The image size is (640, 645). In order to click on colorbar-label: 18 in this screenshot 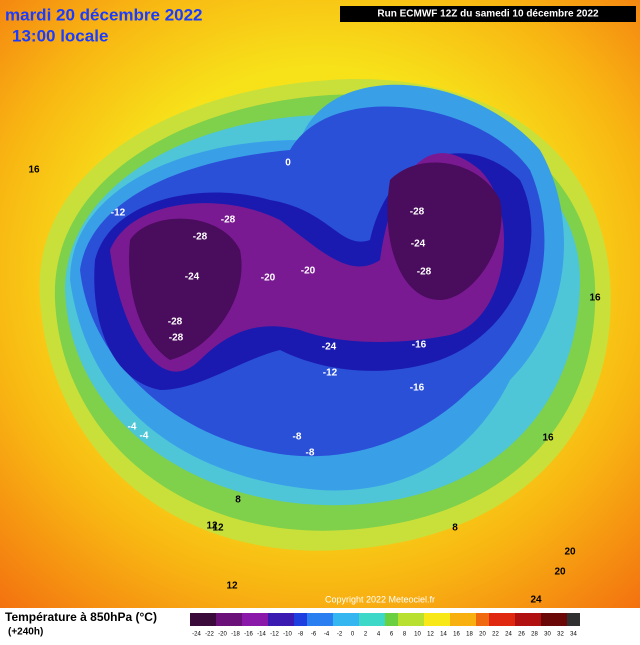, I will do `click(469, 635)`.